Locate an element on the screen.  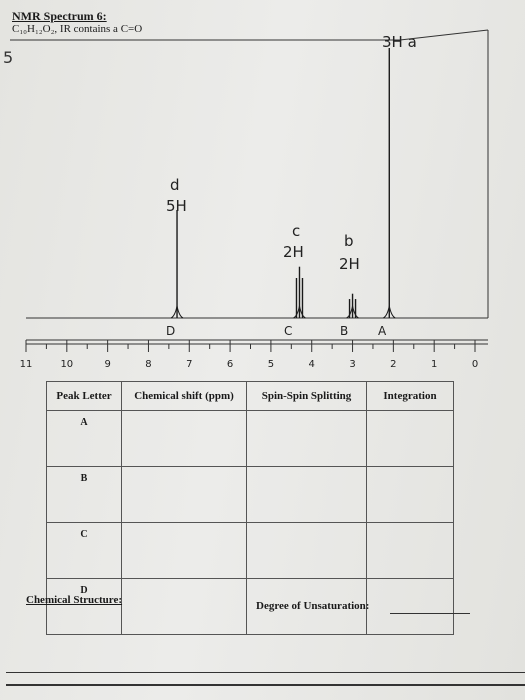
peak-d is located at coordinates (177, 264).